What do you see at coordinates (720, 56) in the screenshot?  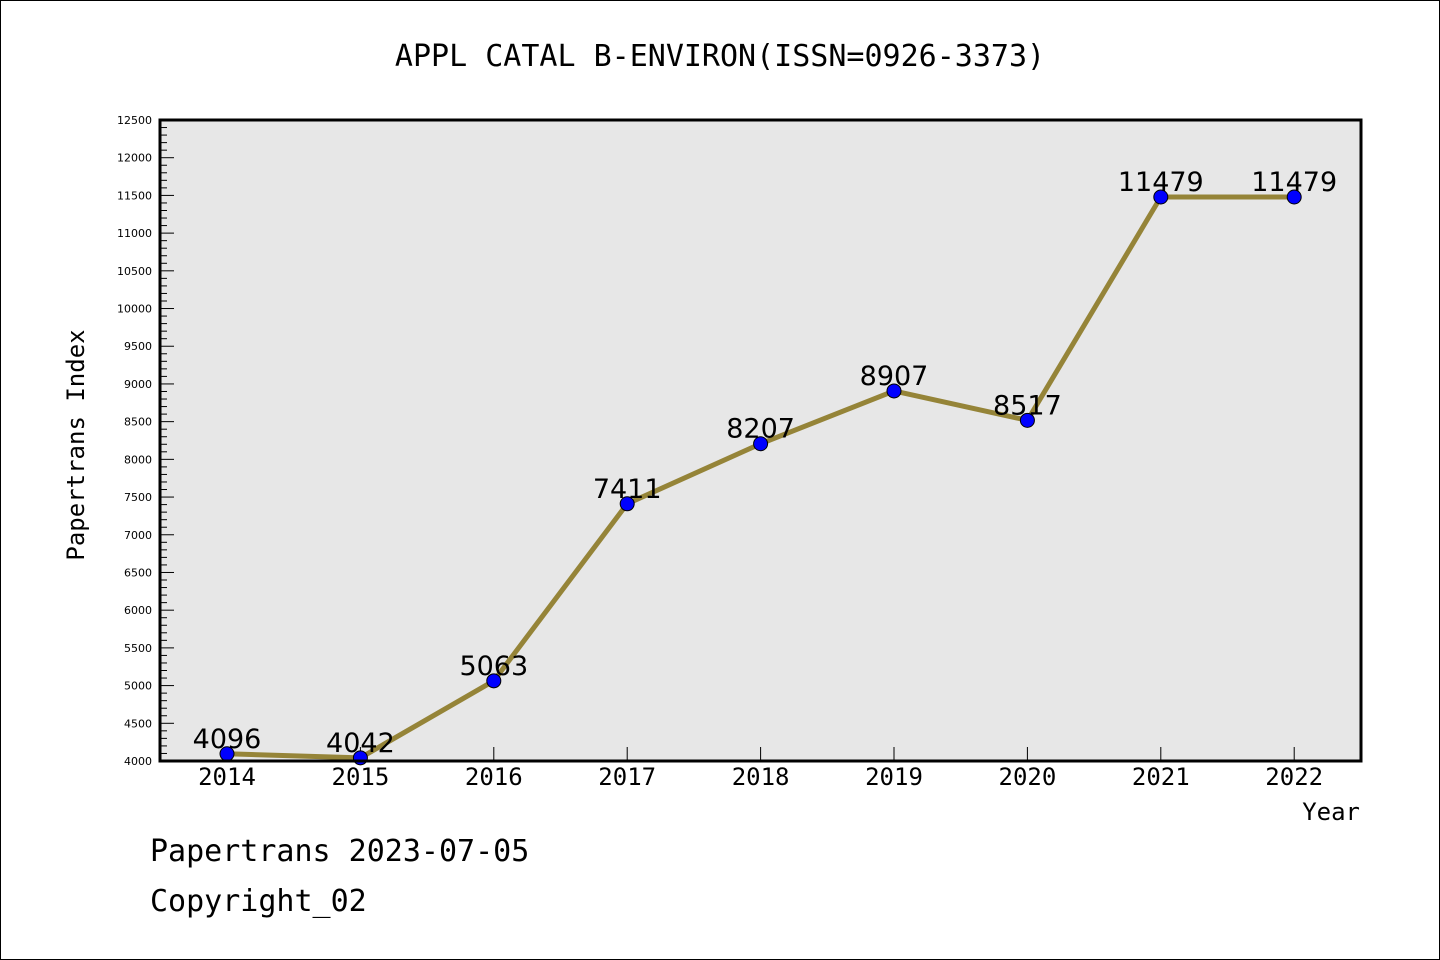 I see `chart-title: APPL CATAL B-ENVIRON(ISSN=0926-3373)` at bounding box center [720, 56].